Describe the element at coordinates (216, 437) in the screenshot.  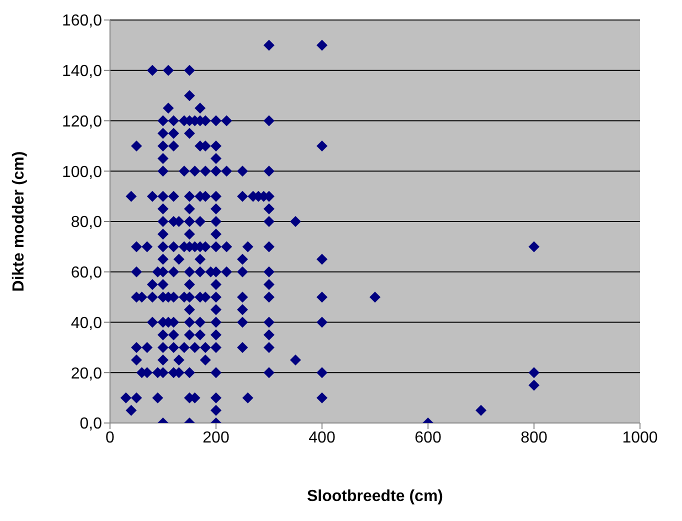
I see `x-tick-label: 200` at that location.